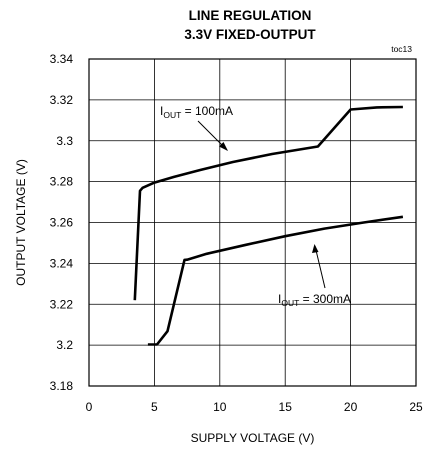 Image resolution: width=426 pixels, height=451 pixels. I want to click on figure-tag: toc13, so click(401, 49).